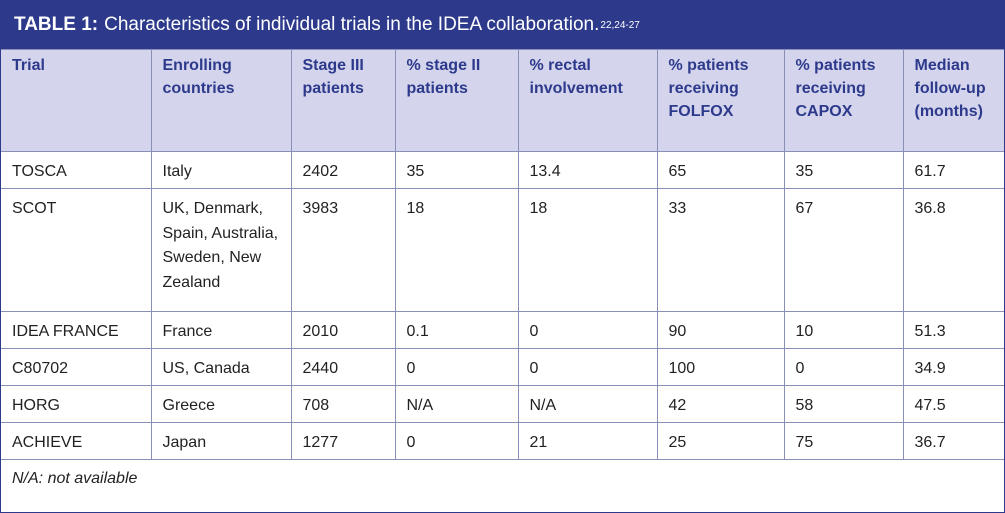 The width and height of the screenshot is (1005, 513). I want to click on cell-rectal: 13.4, so click(587, 170).